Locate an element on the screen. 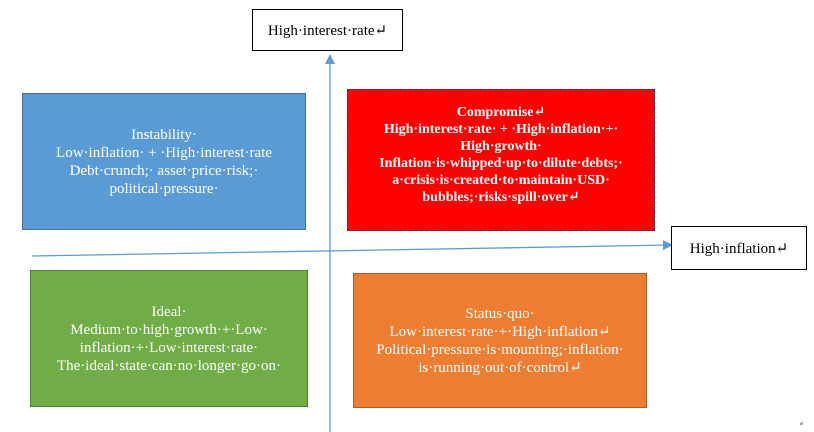 The width and height of the screenshot is (814, 432). quadrant-line: Debt·crunch;· asset·price·risk;· is located at coordinates (164, 170).